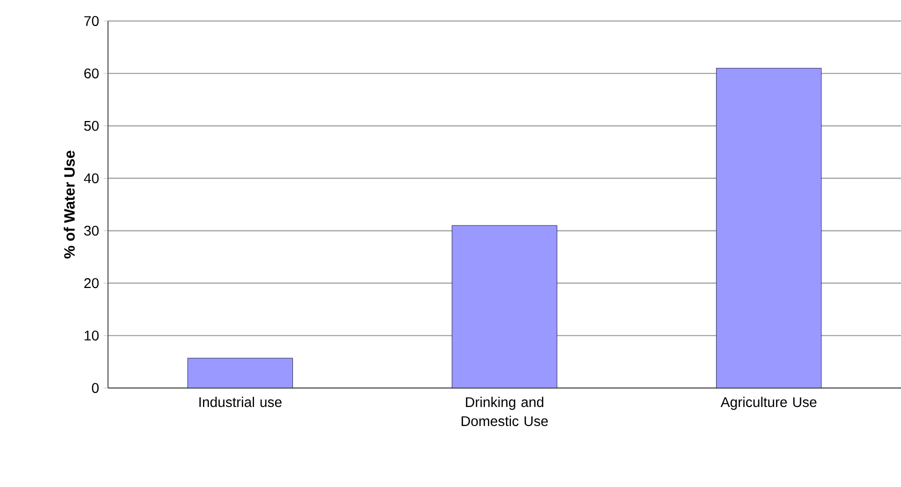  What do you see at coordinates (69, 204) in the screenshot?
I see `y-axis-title: % of Water Use` at bounding box center [69, 204].